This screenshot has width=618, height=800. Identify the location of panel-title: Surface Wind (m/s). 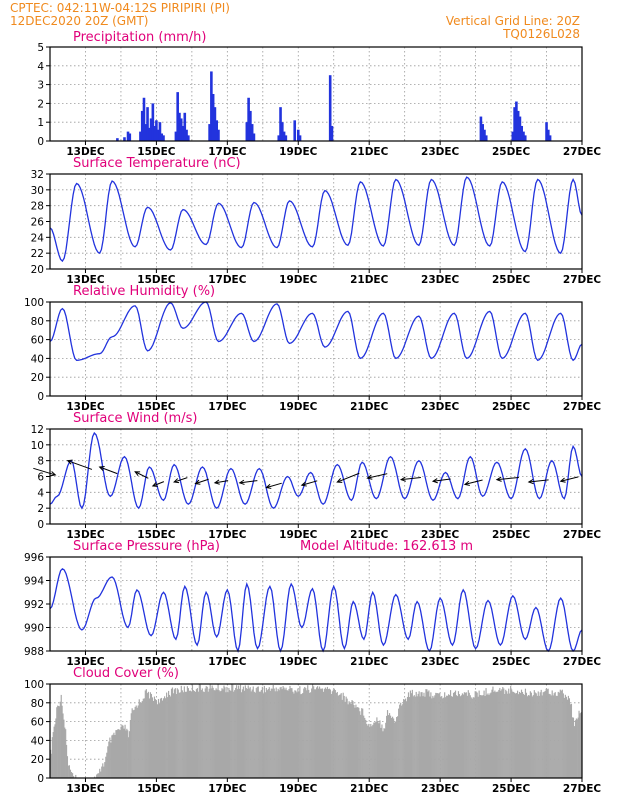
(135, 418).